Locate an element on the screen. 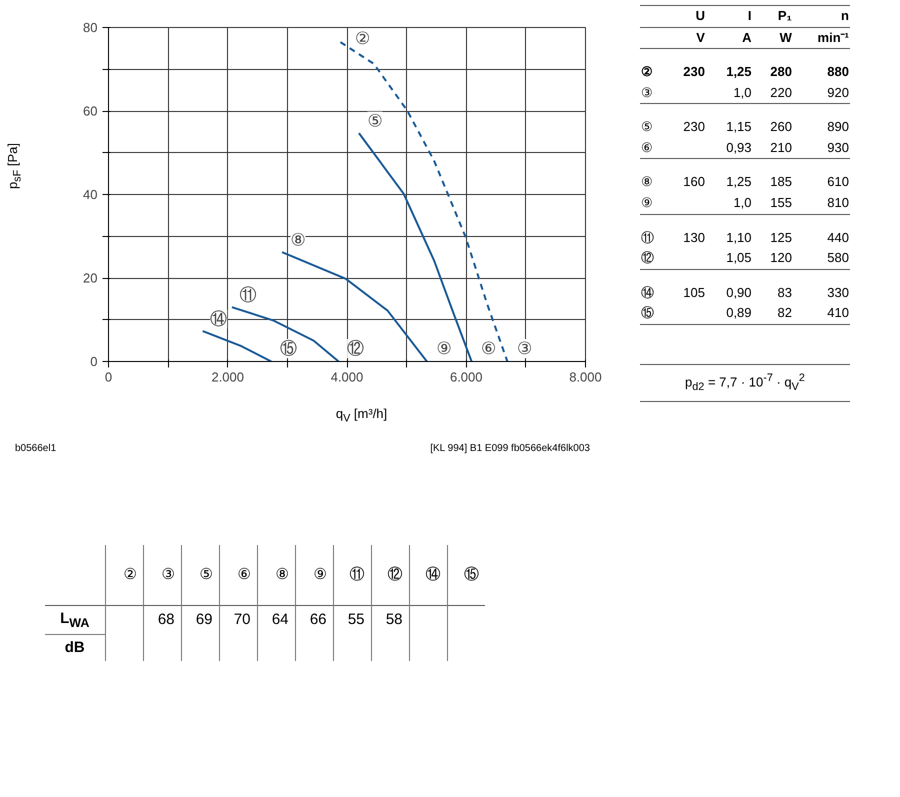 The width and height of the screenshot is (900, 797). annotation: ⑤ is located at coordinates (374, 121).